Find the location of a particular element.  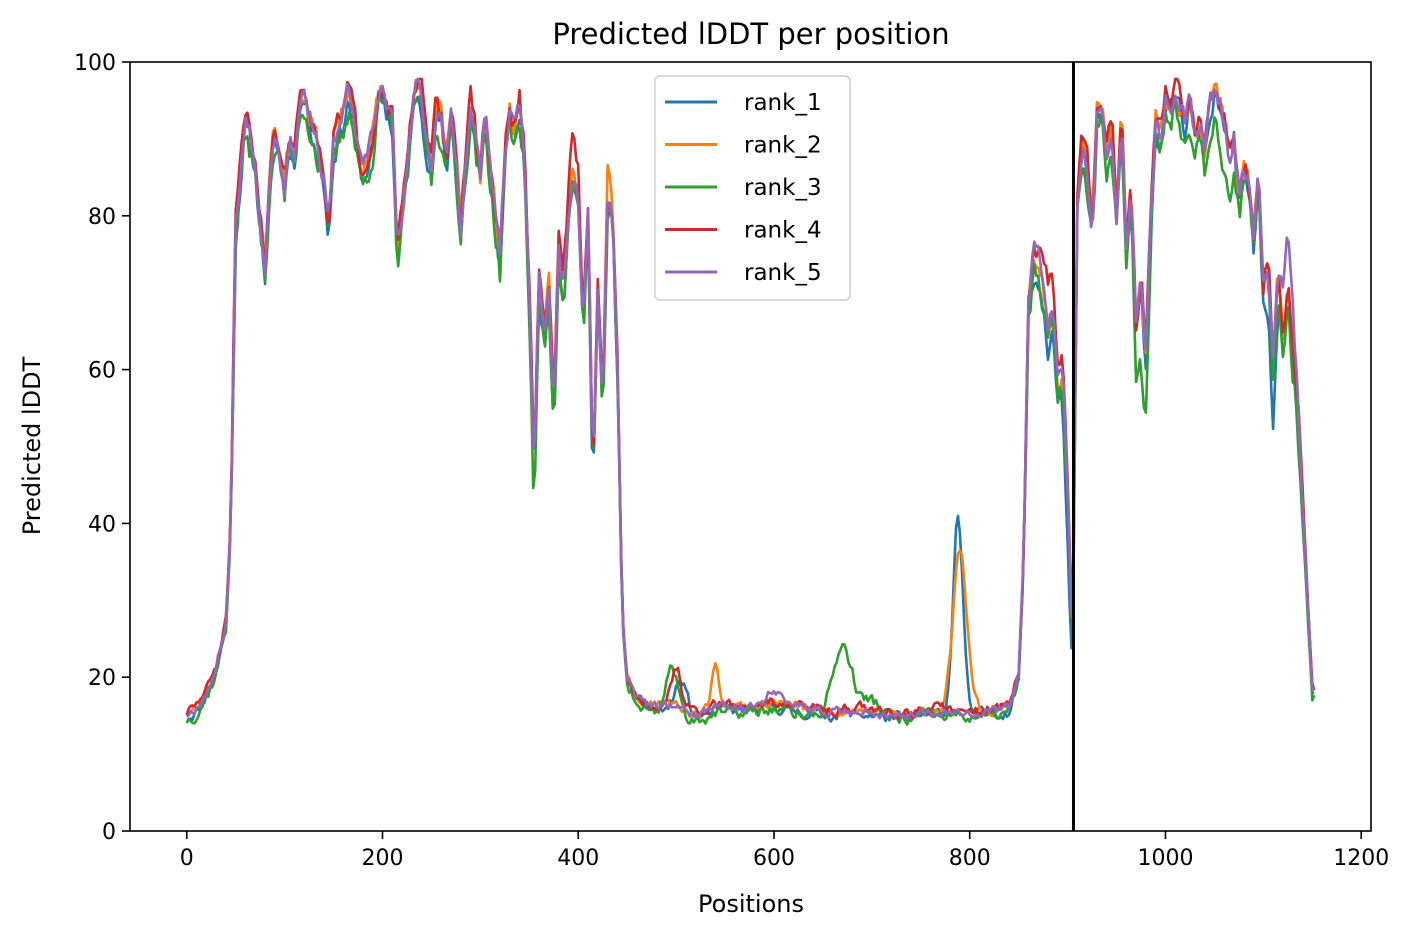

x-axis-ticks: 0 200 400 600 800 1000 1200 is located at coordinates (784, 851).